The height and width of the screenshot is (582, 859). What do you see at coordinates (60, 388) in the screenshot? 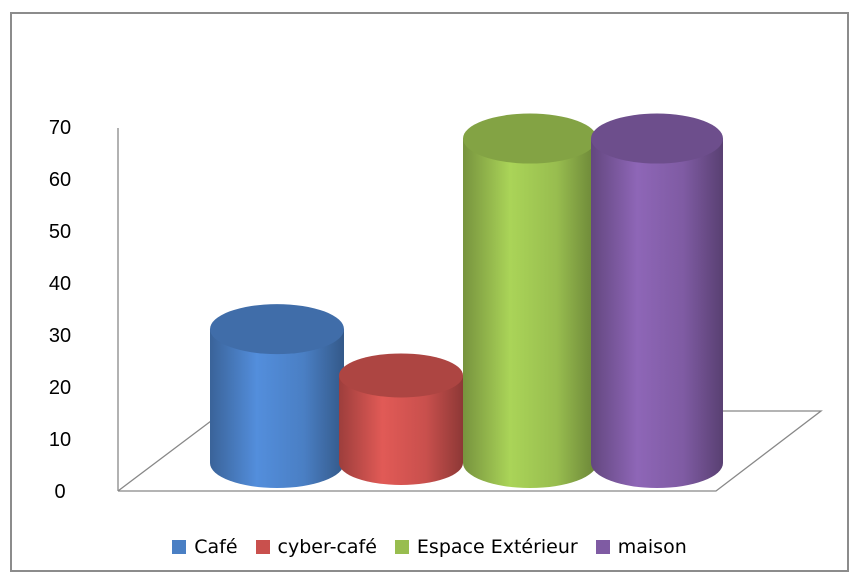
I see `y-tick-label: 20` at bounding box center [60, 388].